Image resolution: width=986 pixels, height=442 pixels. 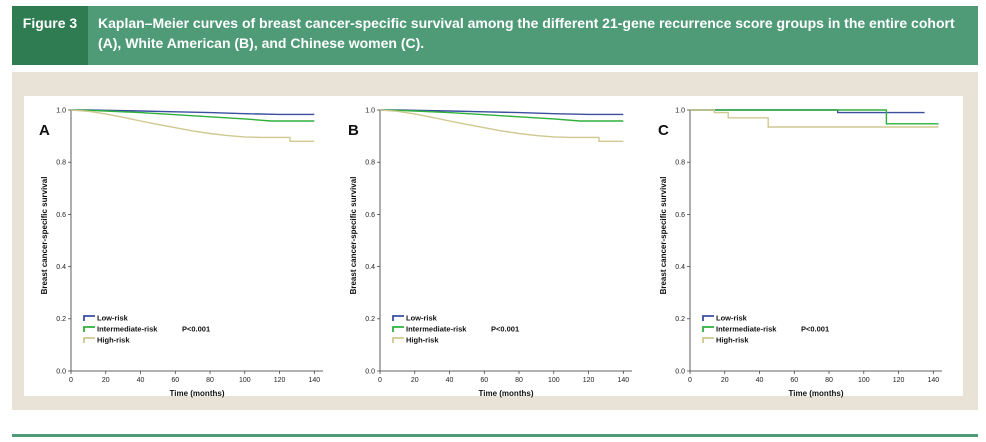 I want to click on panel-c-x-tick-label: 20, so click(x=725, y=380).